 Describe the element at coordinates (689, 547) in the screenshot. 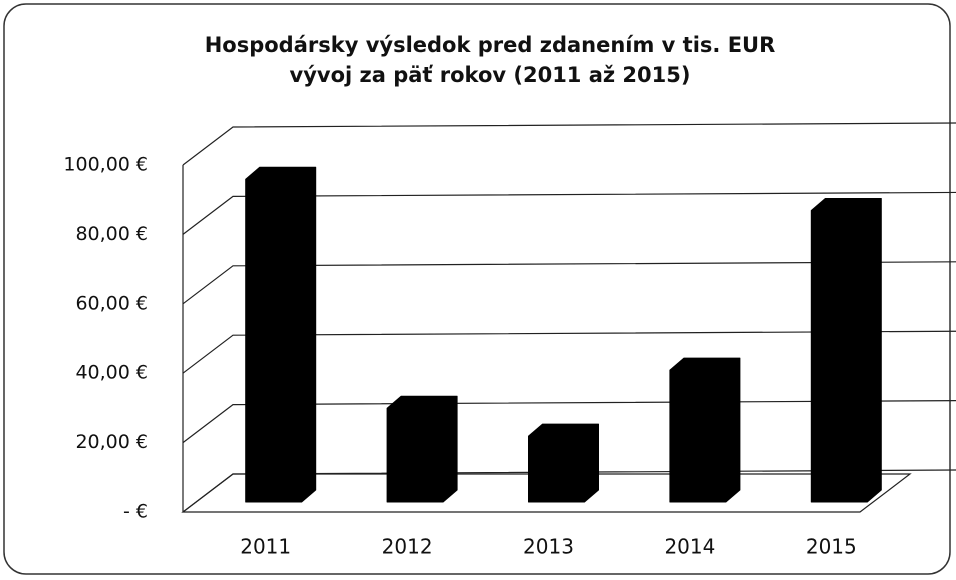

I see `x-tick-label: 2014` at that location.